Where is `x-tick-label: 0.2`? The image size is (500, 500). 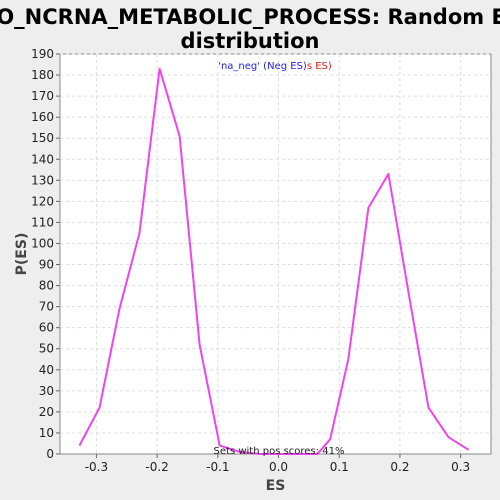 x-tick-label: 0.2 is located at coordinates (399, 467).